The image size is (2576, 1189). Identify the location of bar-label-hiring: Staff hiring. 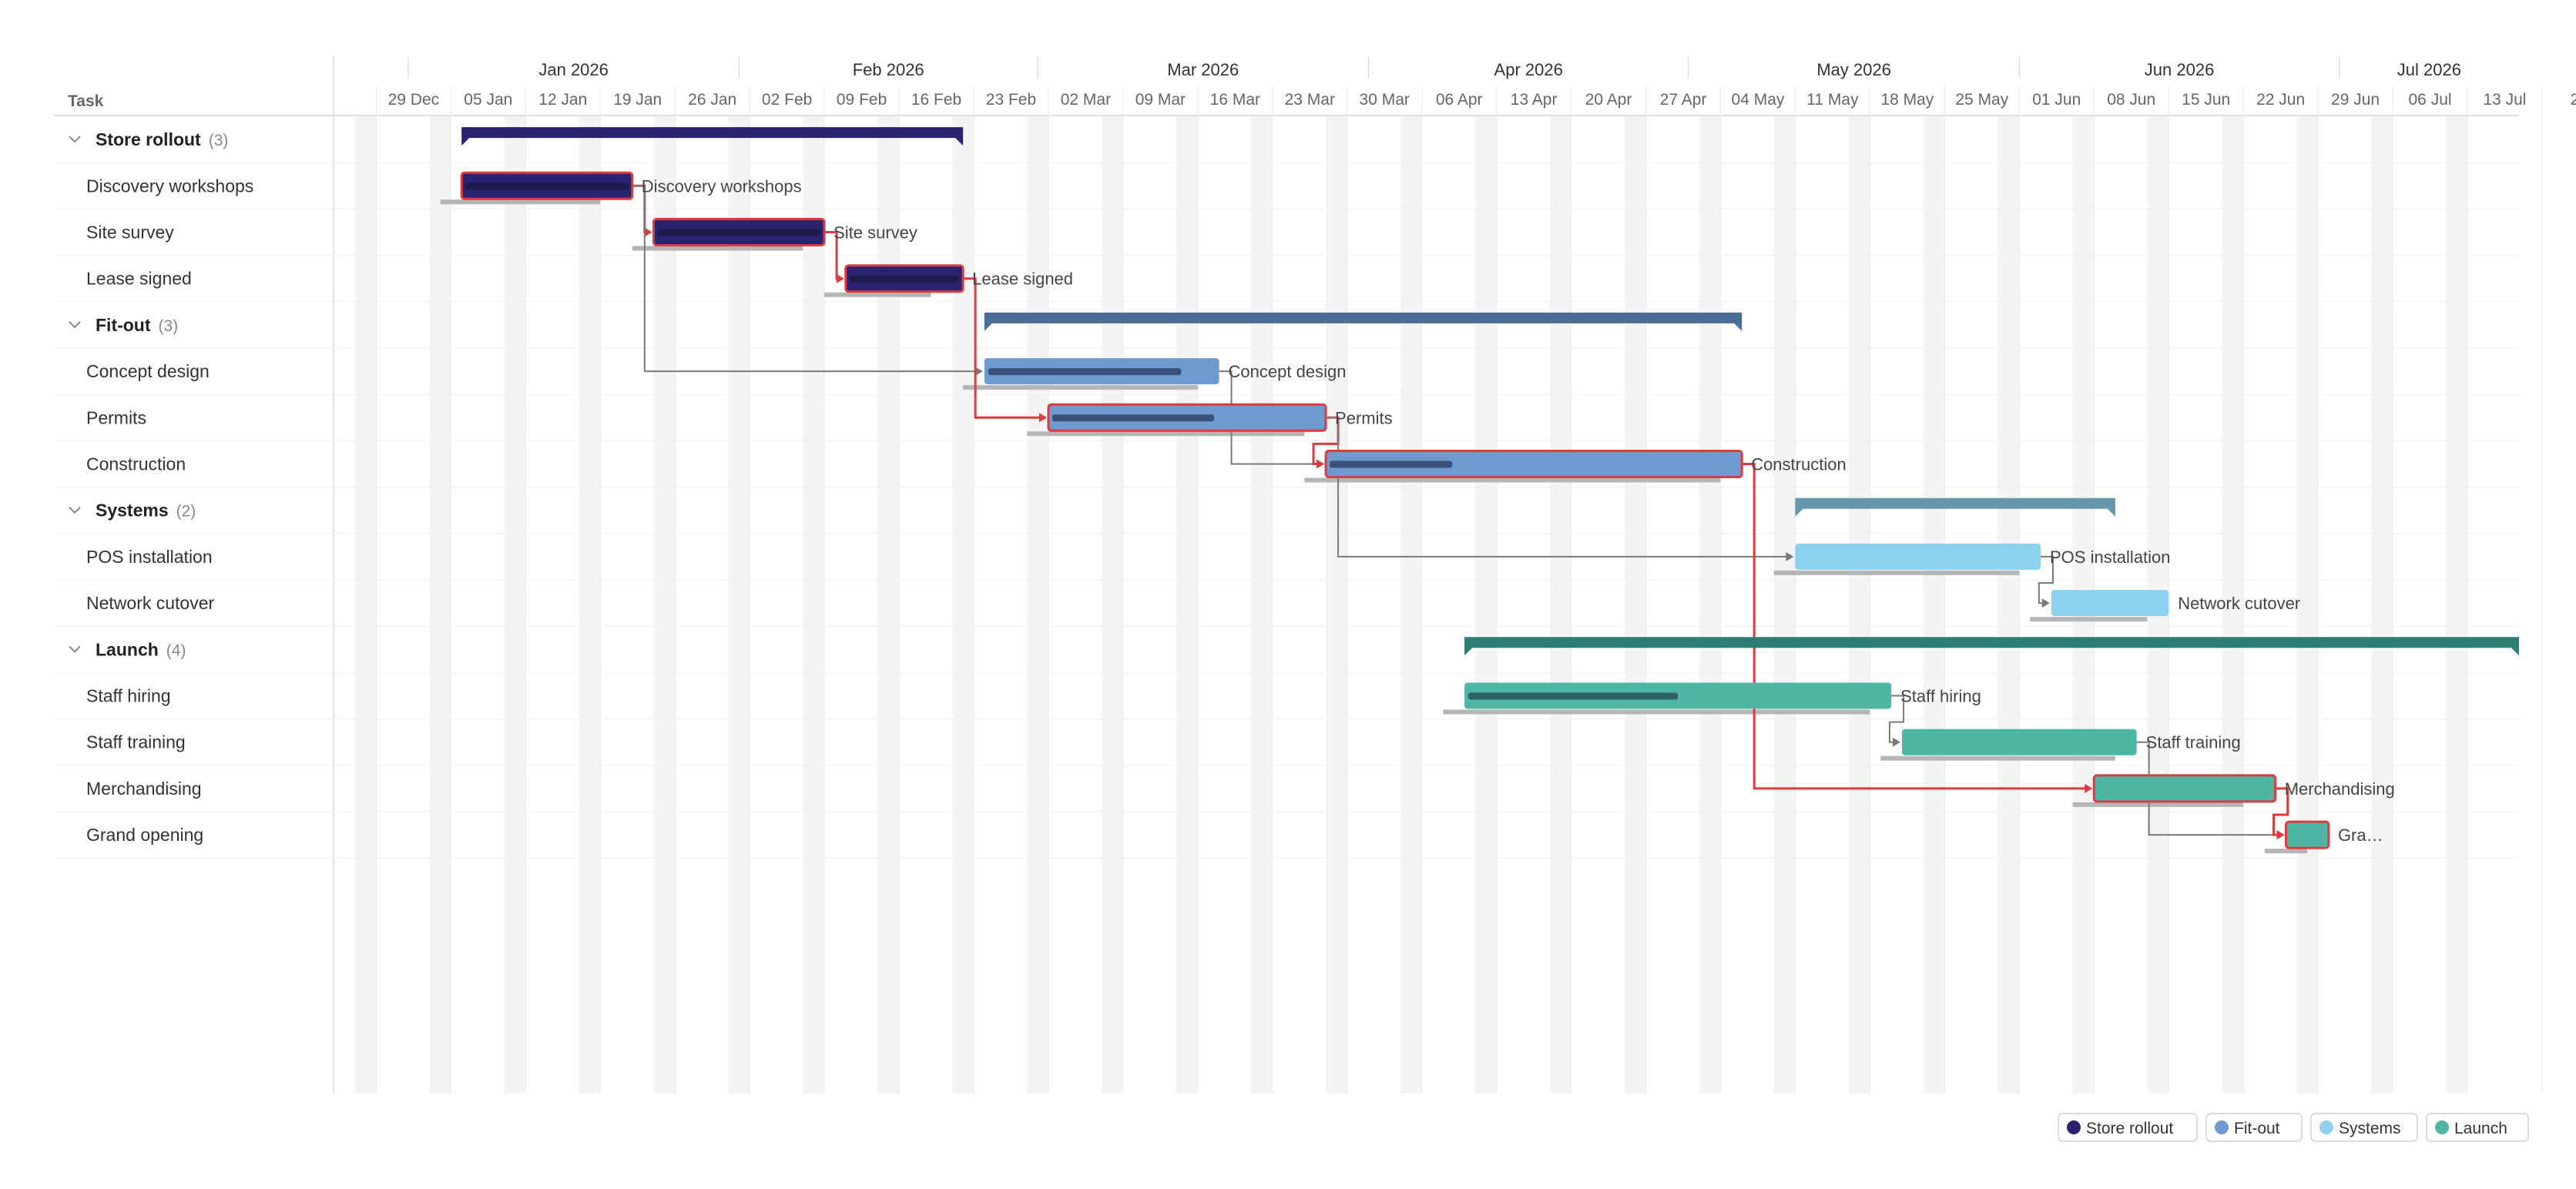
(1940, 696).